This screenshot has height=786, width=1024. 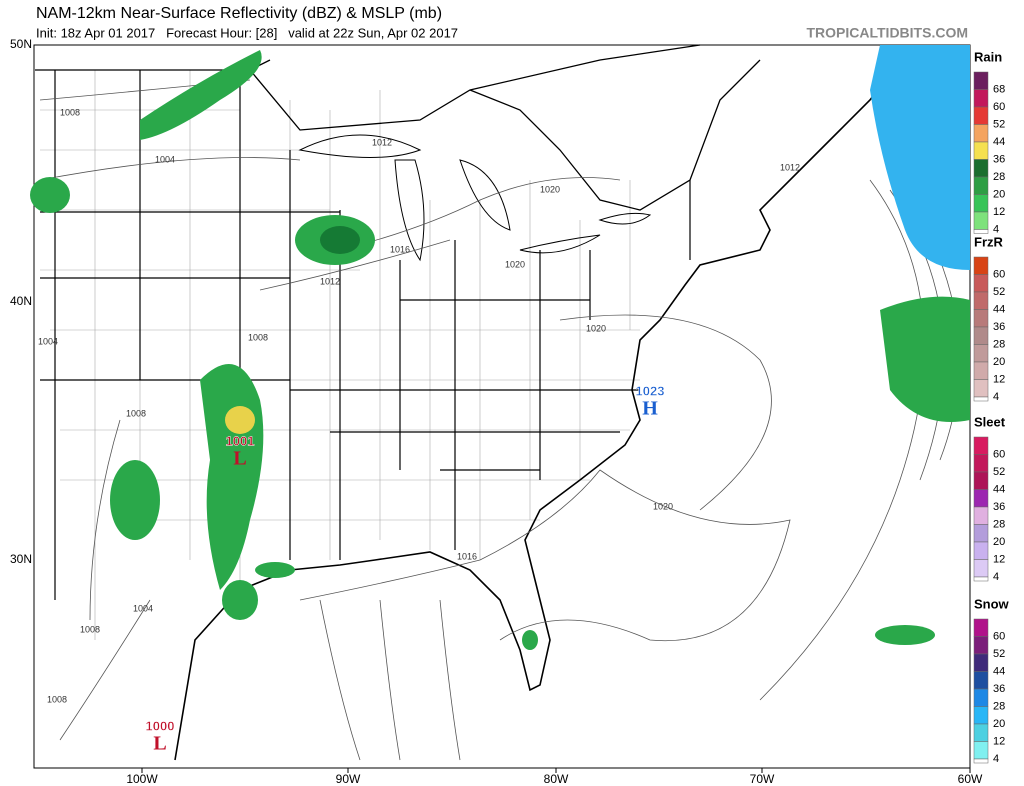 What do you see at coordinates (970, 779) in the screenshot?
I see `lon-label: 60W` at bounding box center [970, 779].